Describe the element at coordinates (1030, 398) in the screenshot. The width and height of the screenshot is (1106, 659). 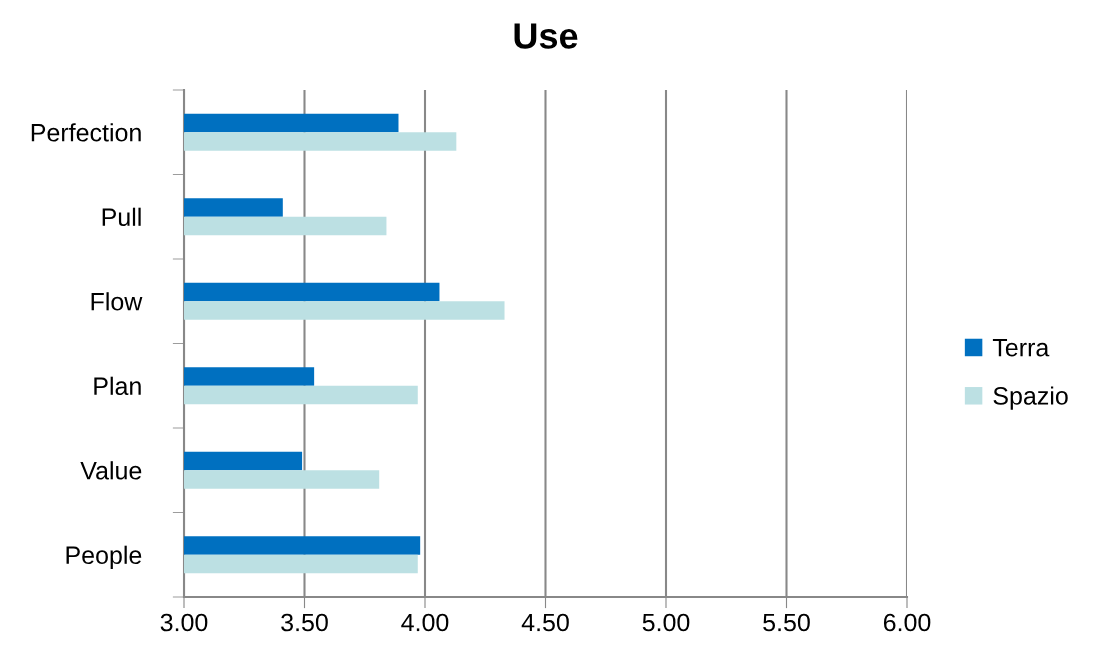
I see `legend-label: Spazio` at that location.